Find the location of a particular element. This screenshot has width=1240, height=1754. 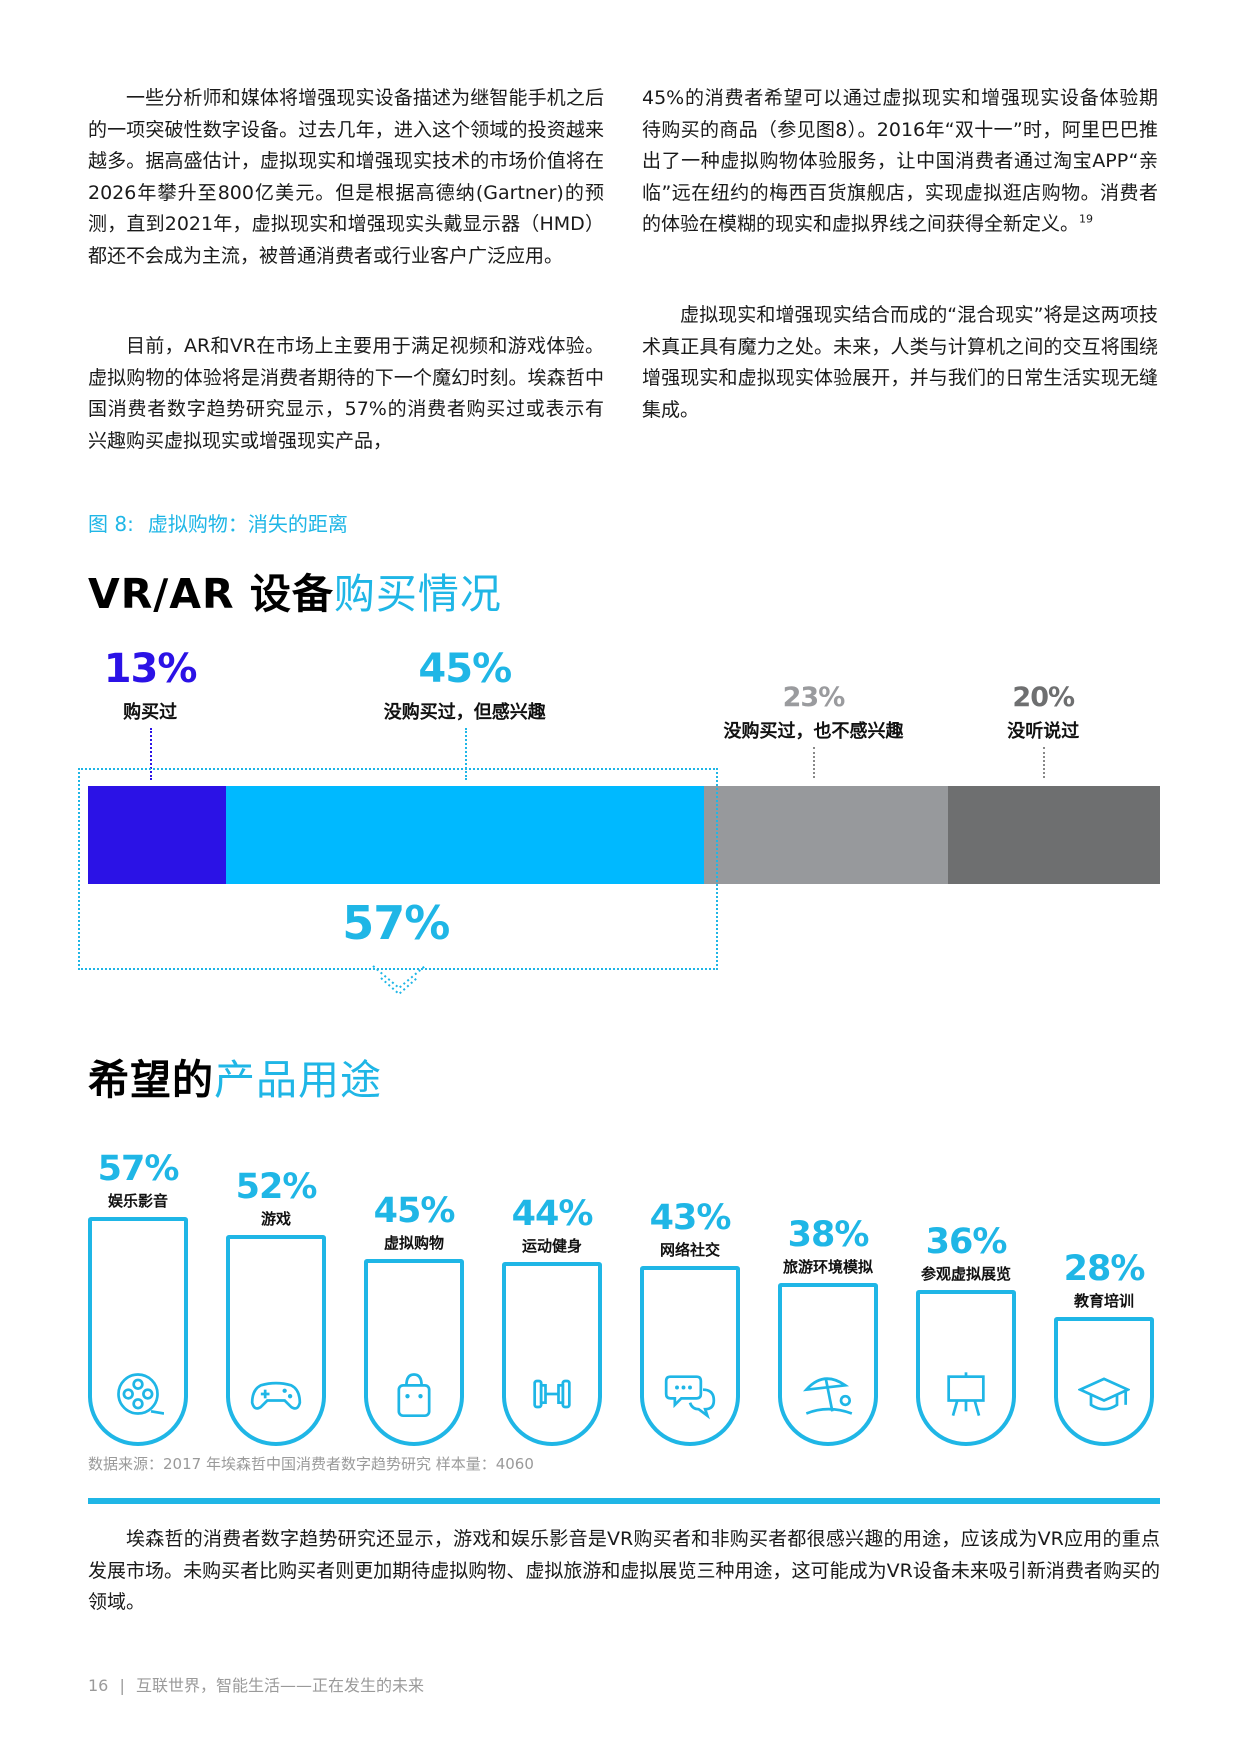

footer-title: 互联世界，智能生活——正在发生的未来 is located at coordinates (279, 1685).